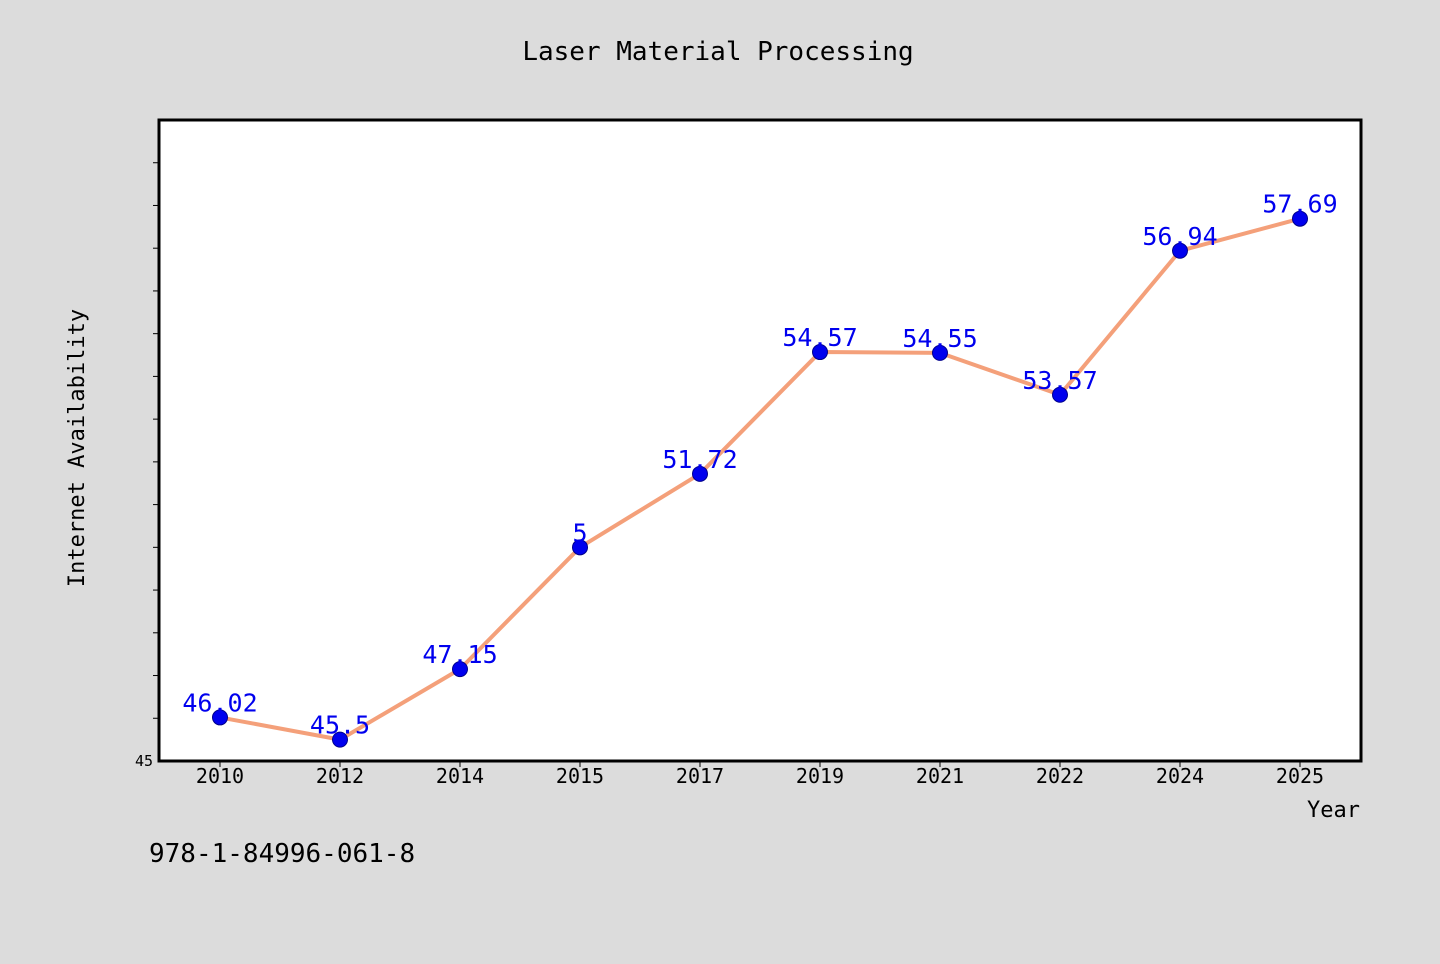 This screenshot has height=964, width=1440. What do you see at coordinates (1299, 204) in the screenshot?
I see `data-label: 57.69` at bounding box center [1299, 204].